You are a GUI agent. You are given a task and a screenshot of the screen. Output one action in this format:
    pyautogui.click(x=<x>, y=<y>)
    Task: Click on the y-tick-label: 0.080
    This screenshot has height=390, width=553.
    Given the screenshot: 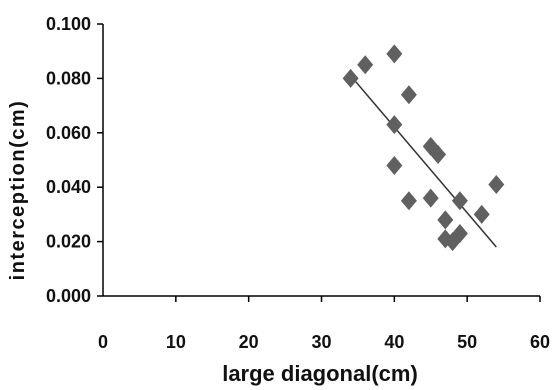 What is the action you would take?
    pyautogui.click(x=68, y=78)
    